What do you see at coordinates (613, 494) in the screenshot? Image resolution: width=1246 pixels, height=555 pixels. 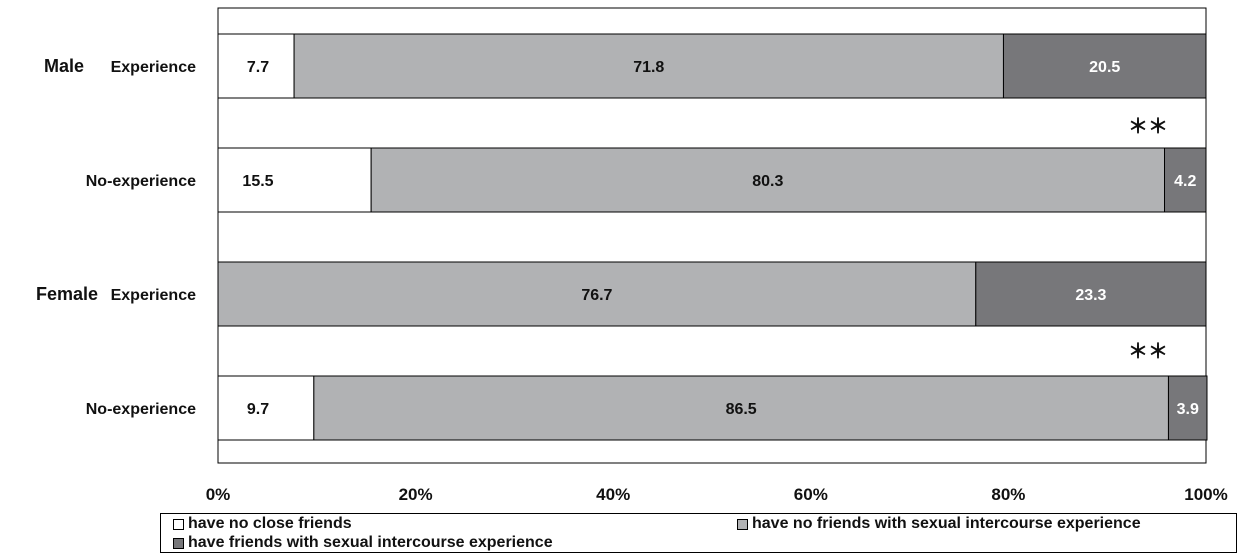 I see `x-tick-label: 40%` at bounding box center [613, 494].